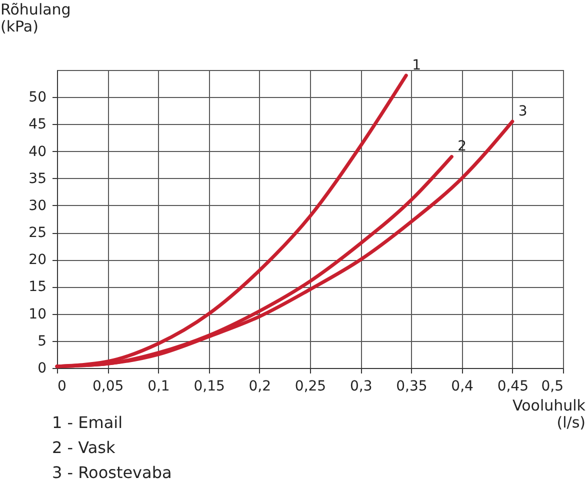 This screenshot has width=587, height=484. Describe the element at coordinates (412, 386) in the screenshot. I see `x-tick-label: 0,35` at that location.